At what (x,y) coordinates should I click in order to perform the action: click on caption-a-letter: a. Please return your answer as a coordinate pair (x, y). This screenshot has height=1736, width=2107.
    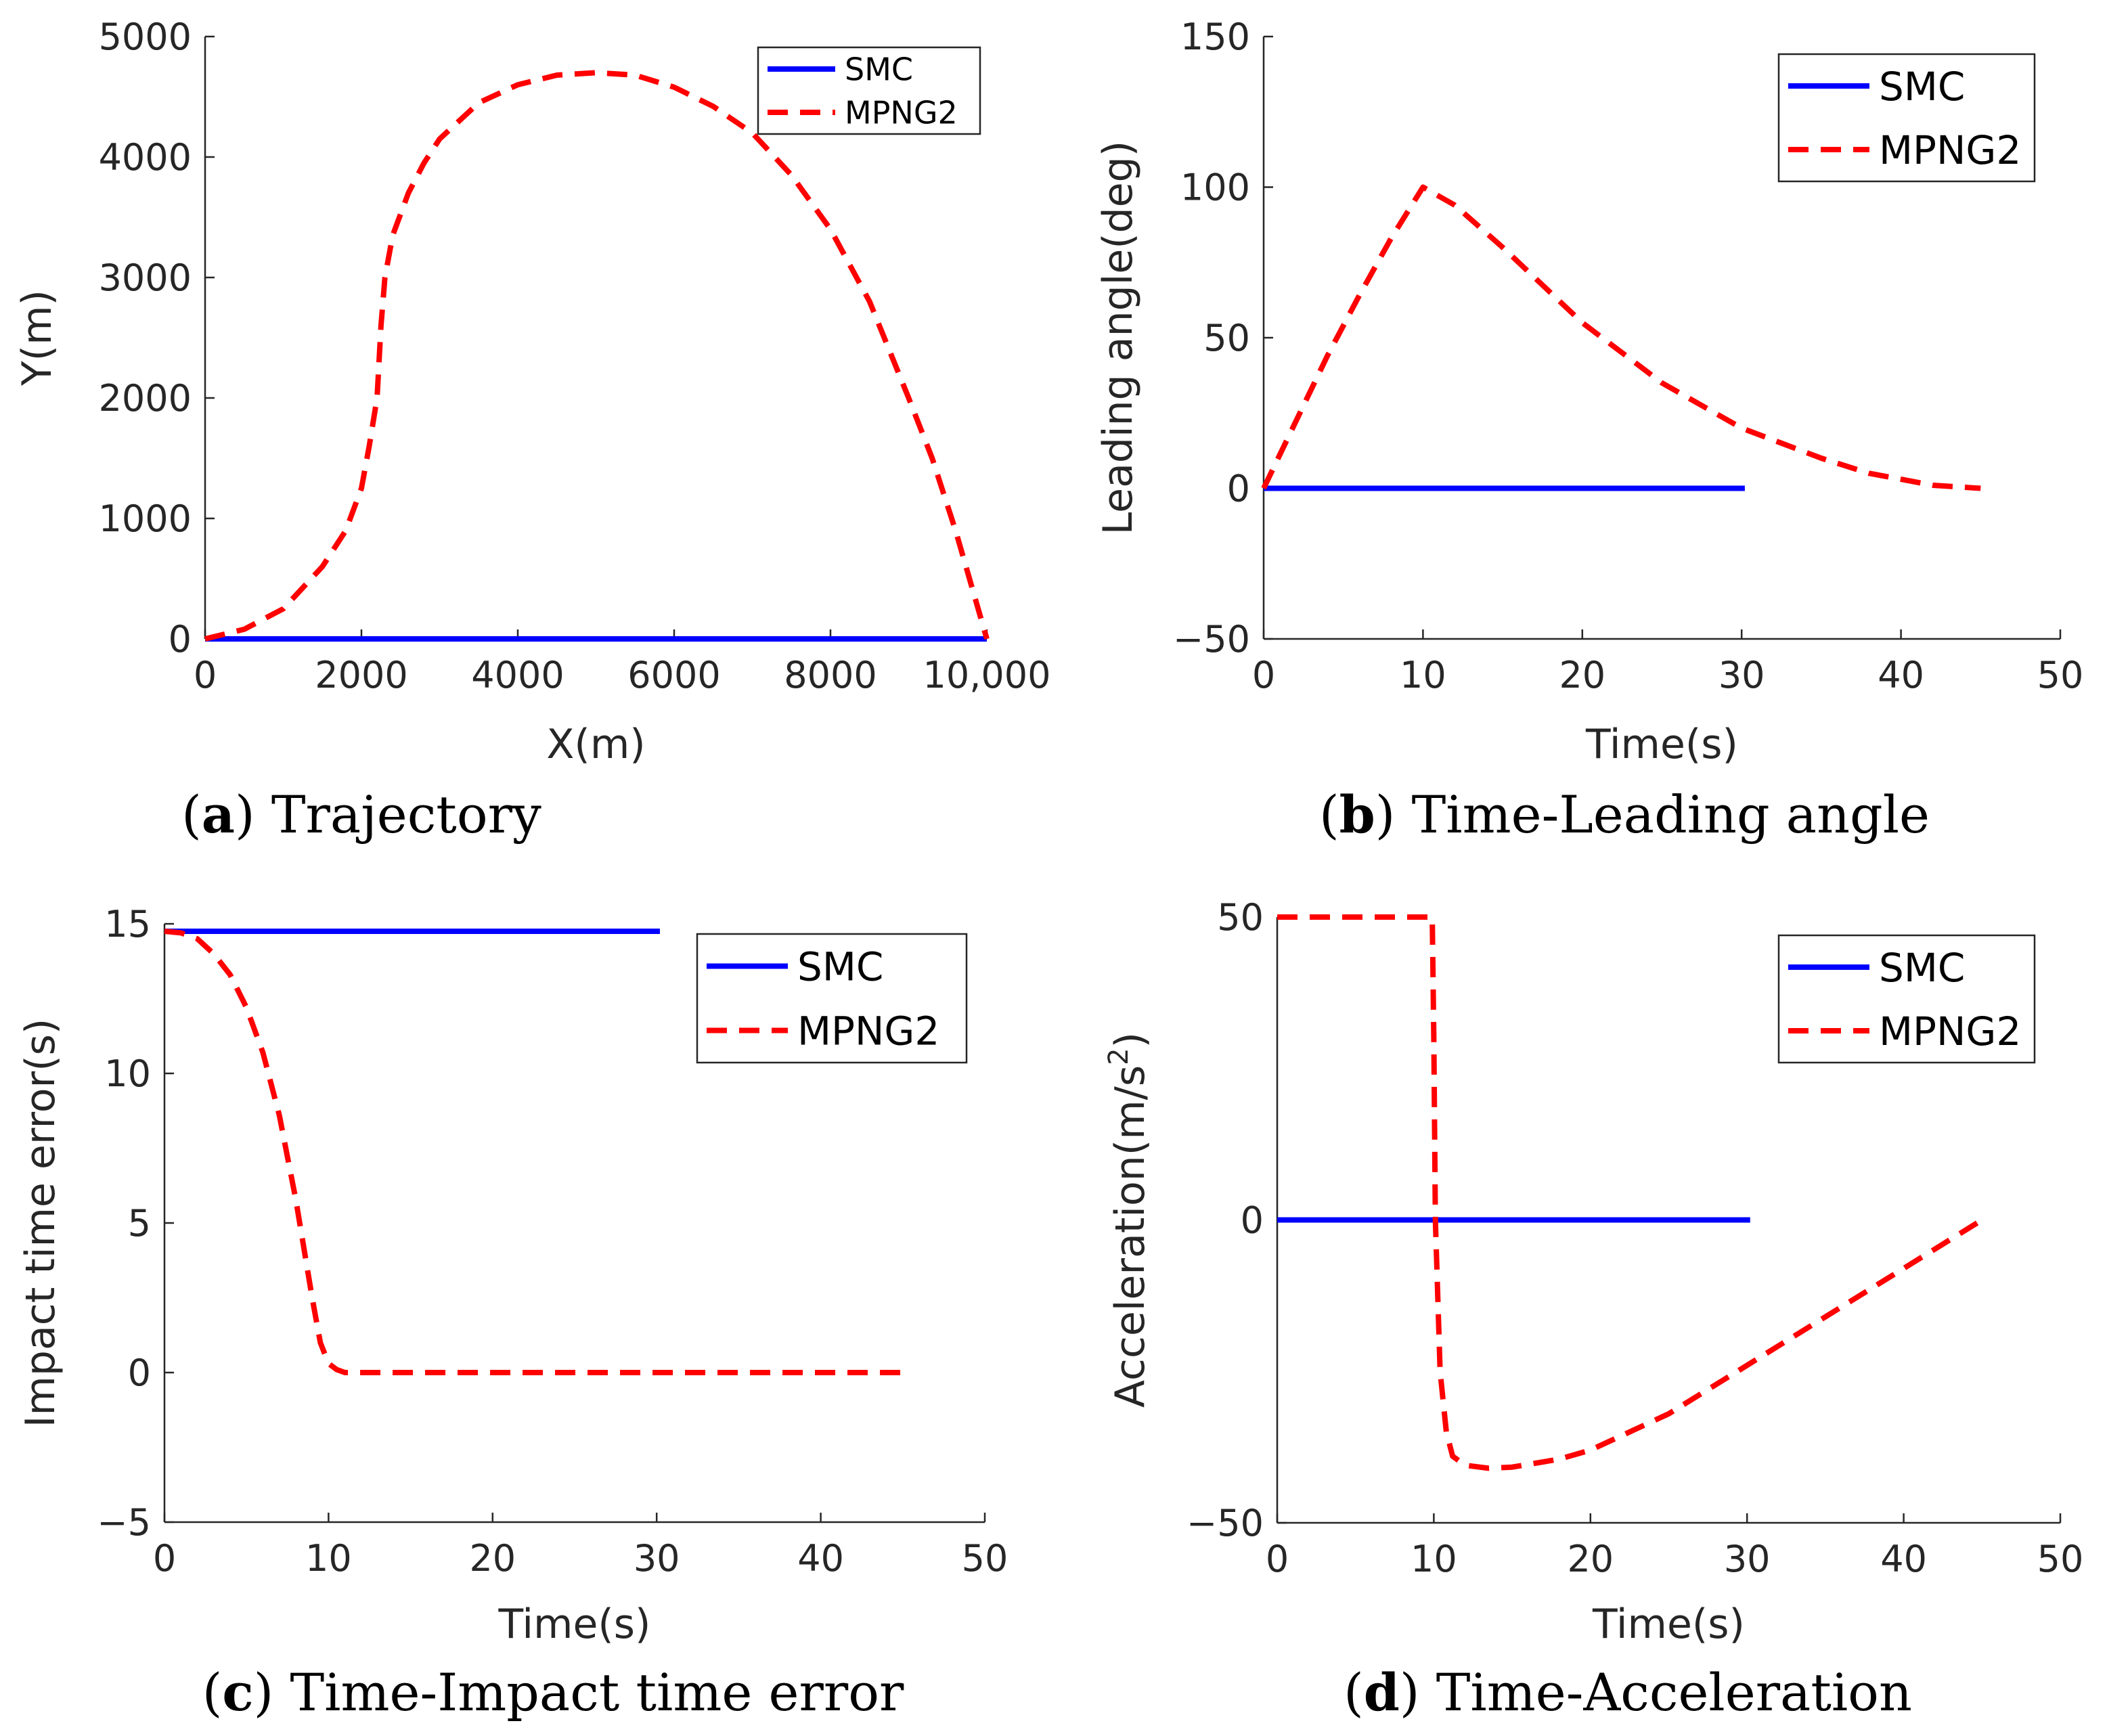
    Looking at the image, I should click on (218, 814).